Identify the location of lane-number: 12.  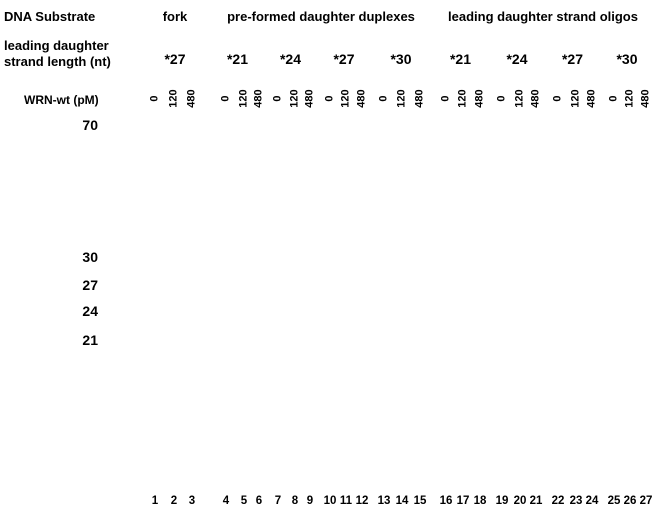
(362, 501).